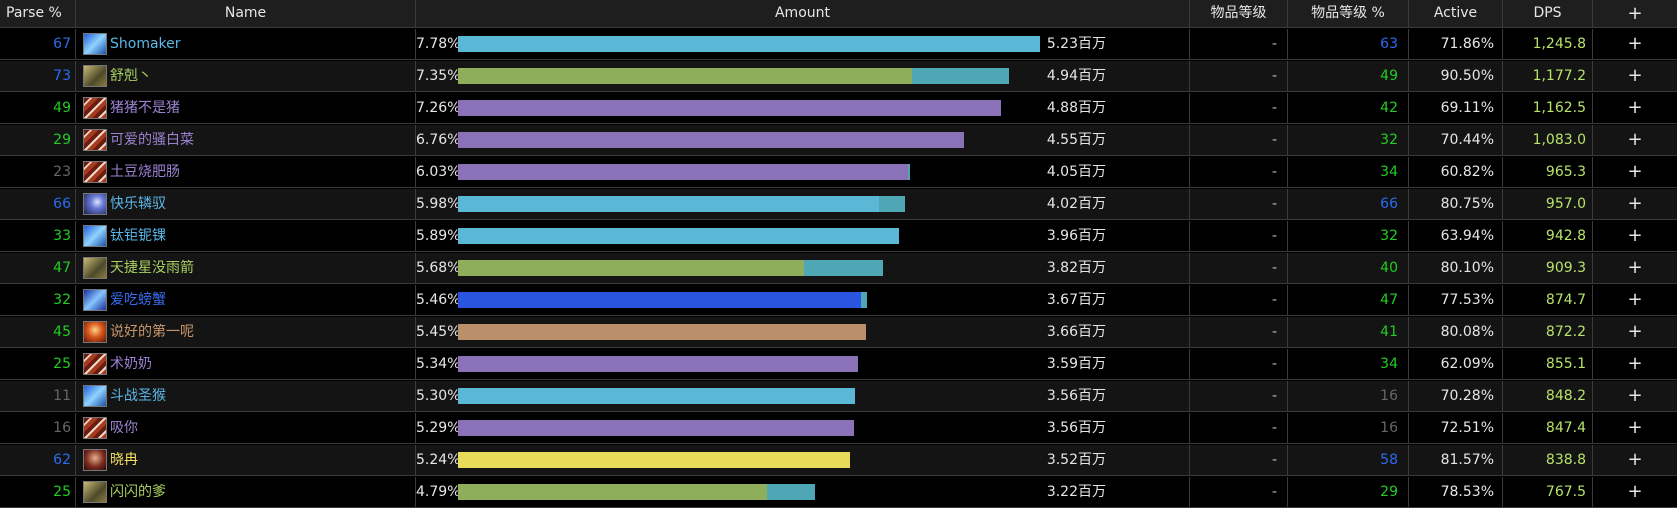 The width and height of the screenshot is (1677, 508). Describe the element at coordinates (838, 108) in the screenshot. I see `table-row: 49 猪猪不是猪 7.26% 4.88百万 -42 69.11% 1,162.5 +` at that location.